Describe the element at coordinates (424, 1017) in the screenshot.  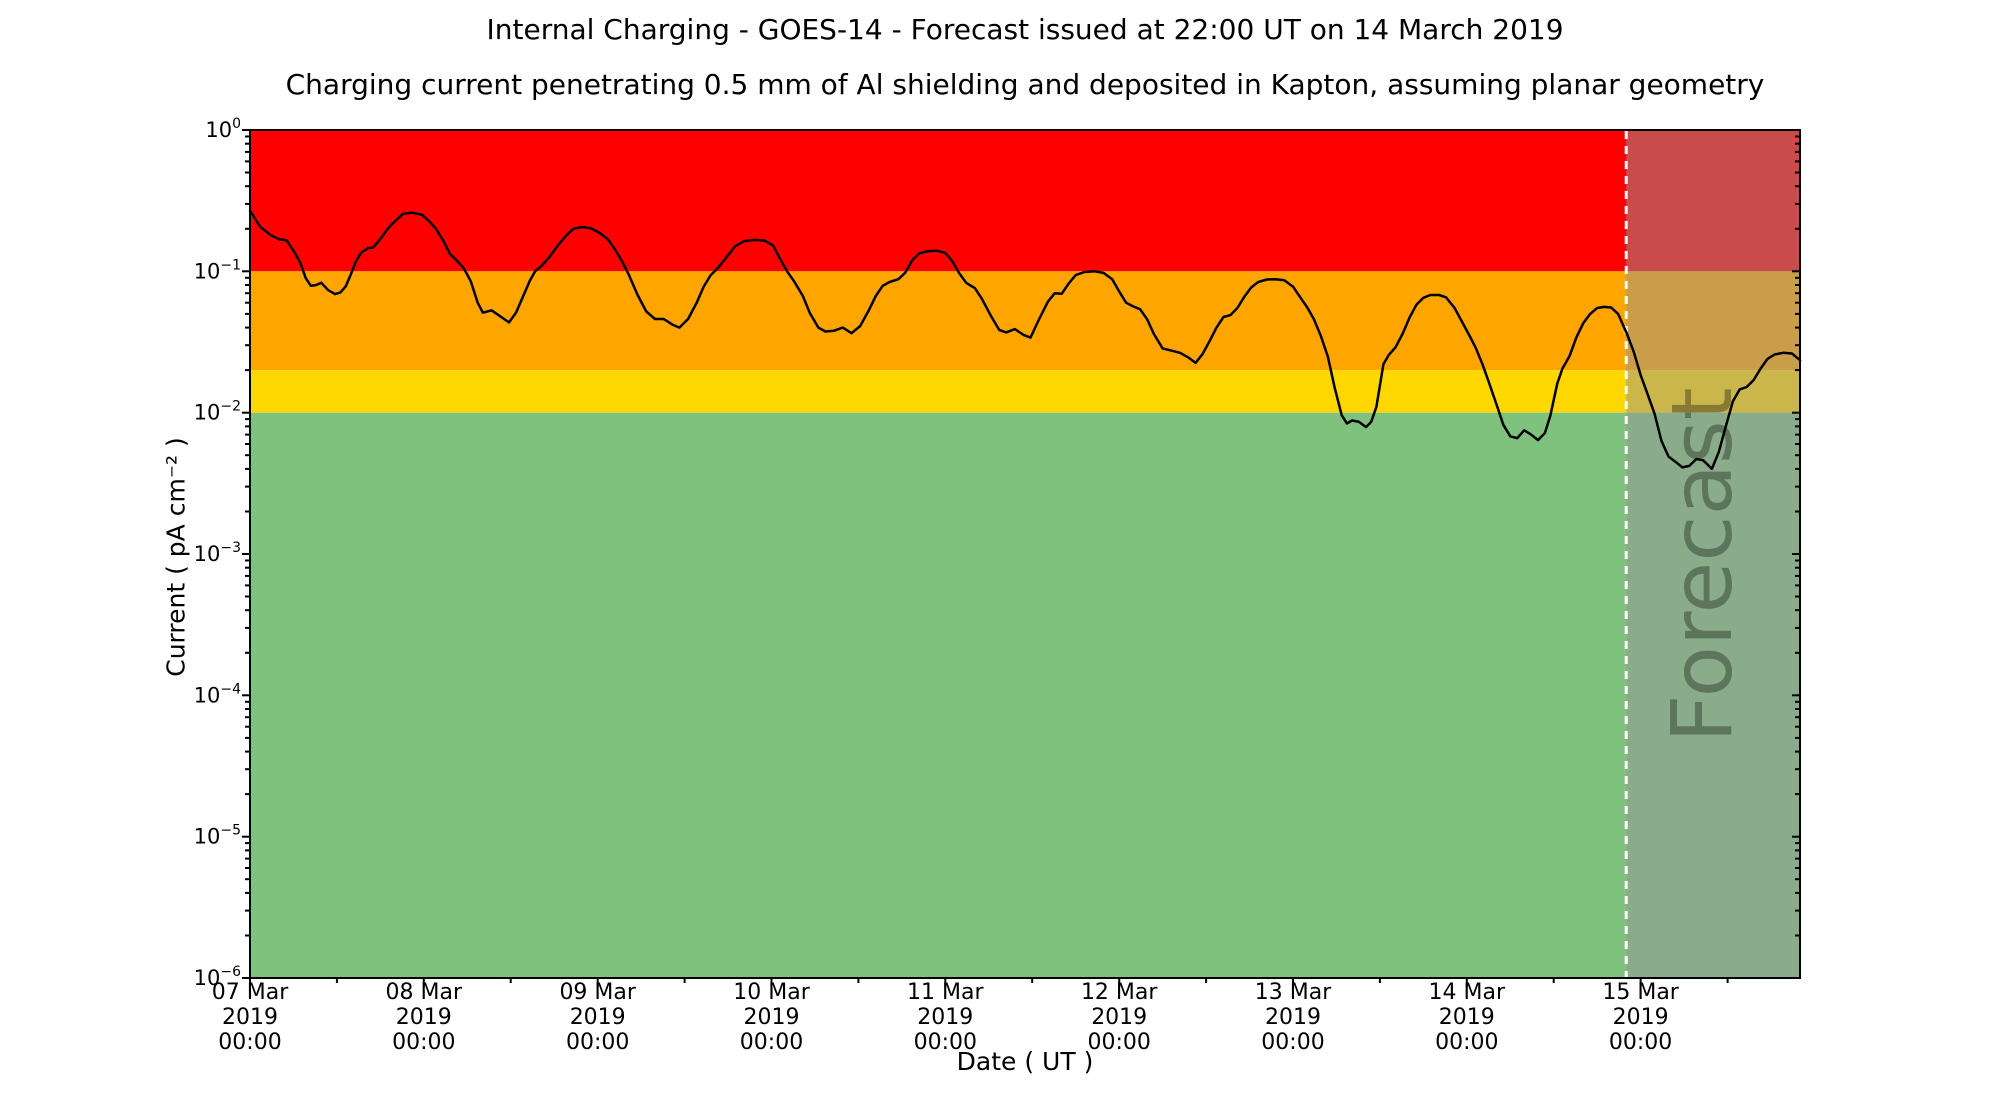
I see `x-tick-label: 08 Mar 2019 00:00` at that location.